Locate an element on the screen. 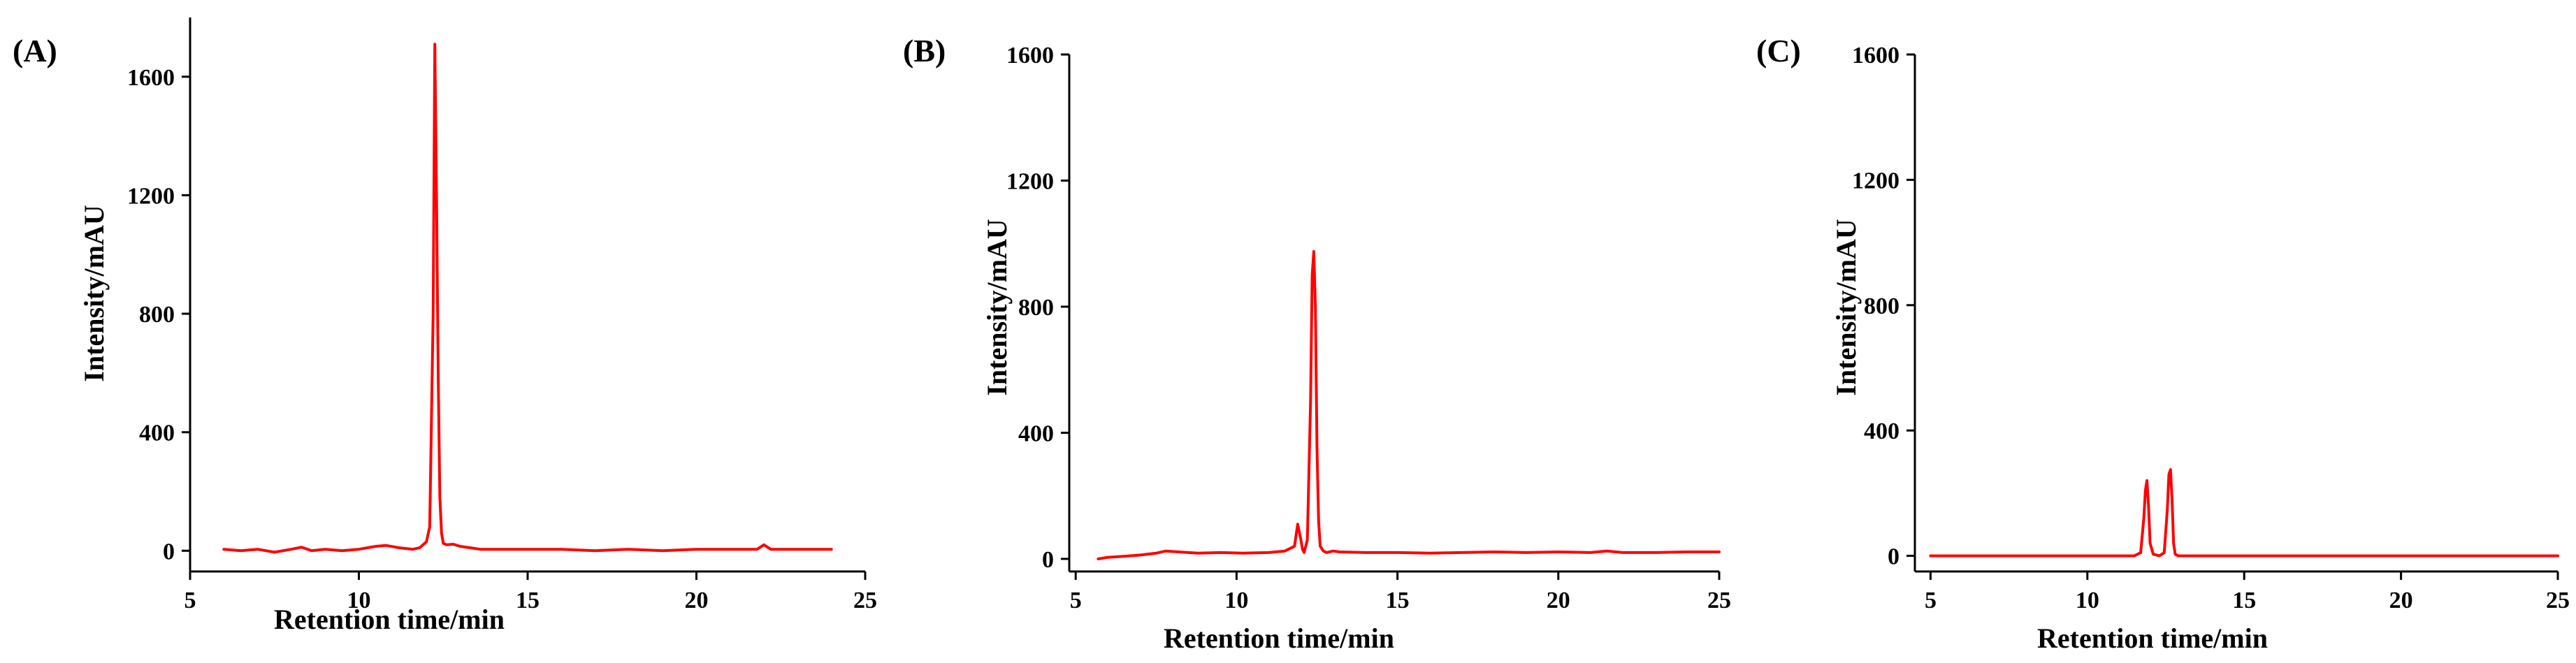 The width and height of the screenshot is (2576, 663). x-tick-label-c: 10 is located at coordinates (2087, 600).